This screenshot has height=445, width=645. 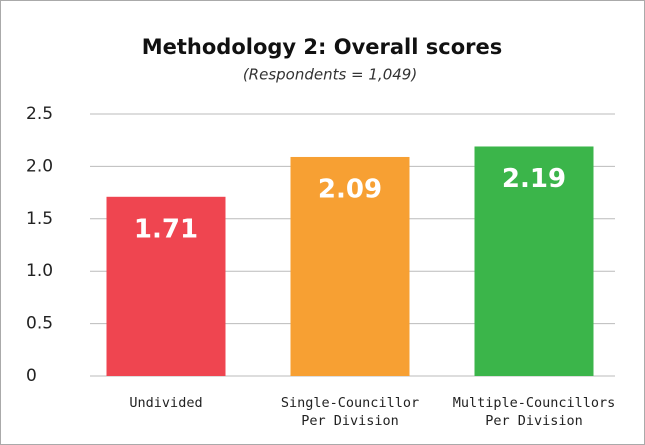 What do you see at coordinates (166, 403) in the screenshot?
I see `x-tick-label: Undivided` at bounding box center [166, 403].